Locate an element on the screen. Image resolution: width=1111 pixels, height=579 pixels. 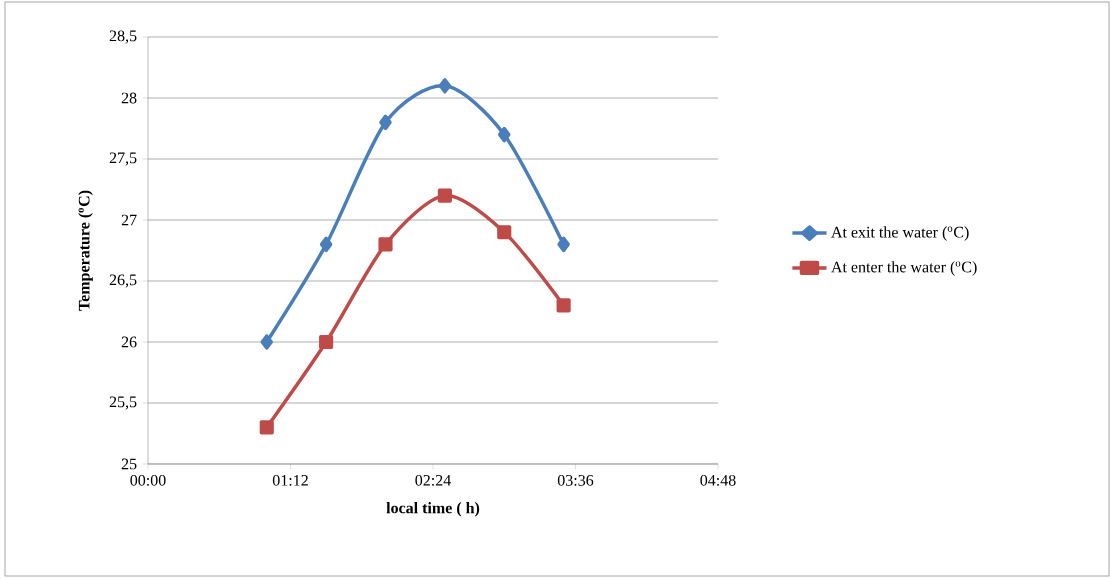
y-tick-label: 26 is located at coordinates (129, 342).